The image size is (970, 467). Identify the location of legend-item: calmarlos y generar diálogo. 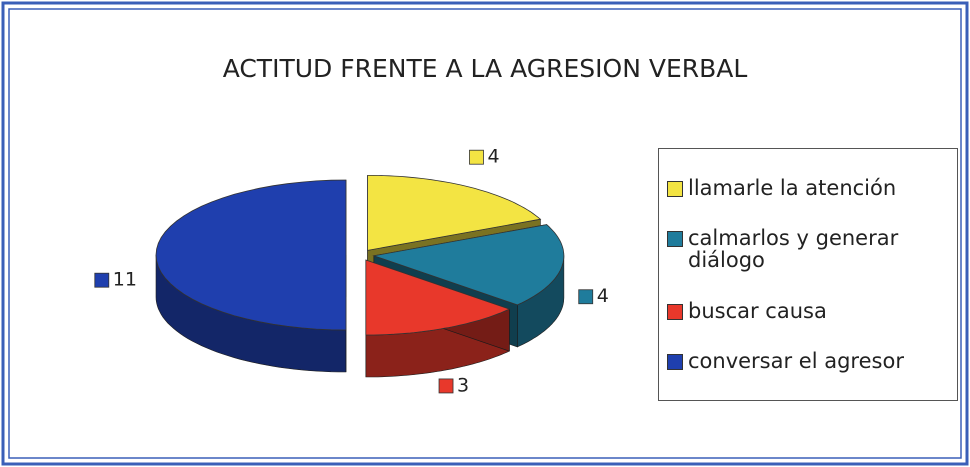
(808, 249).